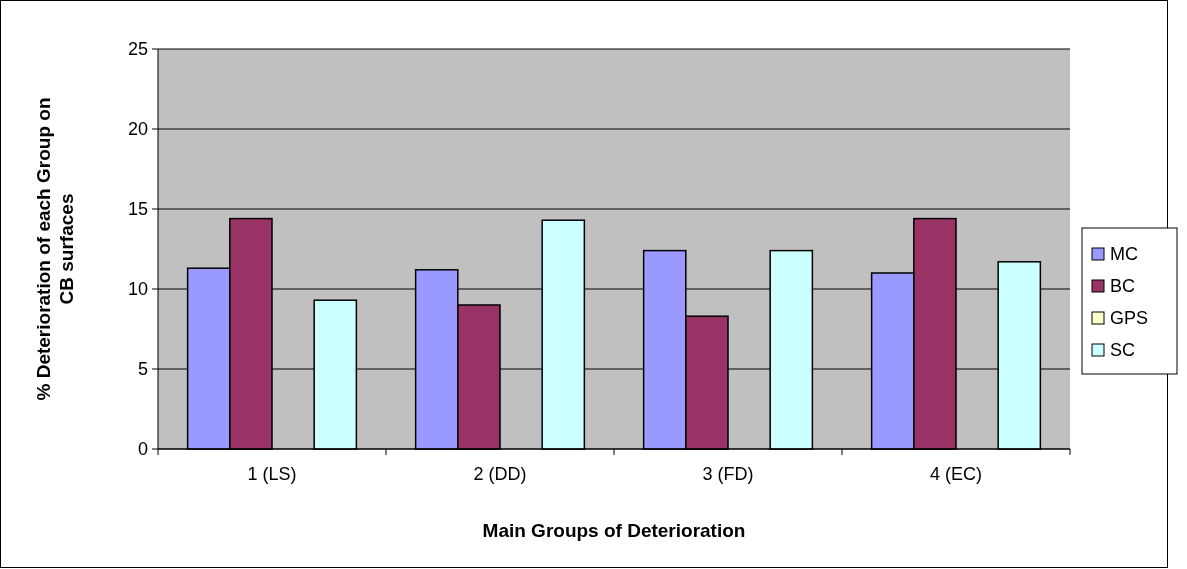 The width and height of the screenshot is (1187, 569). Describe the element at coordinates (137, 129) in the screenshot. I see `y-tick-label: 20` at that location.